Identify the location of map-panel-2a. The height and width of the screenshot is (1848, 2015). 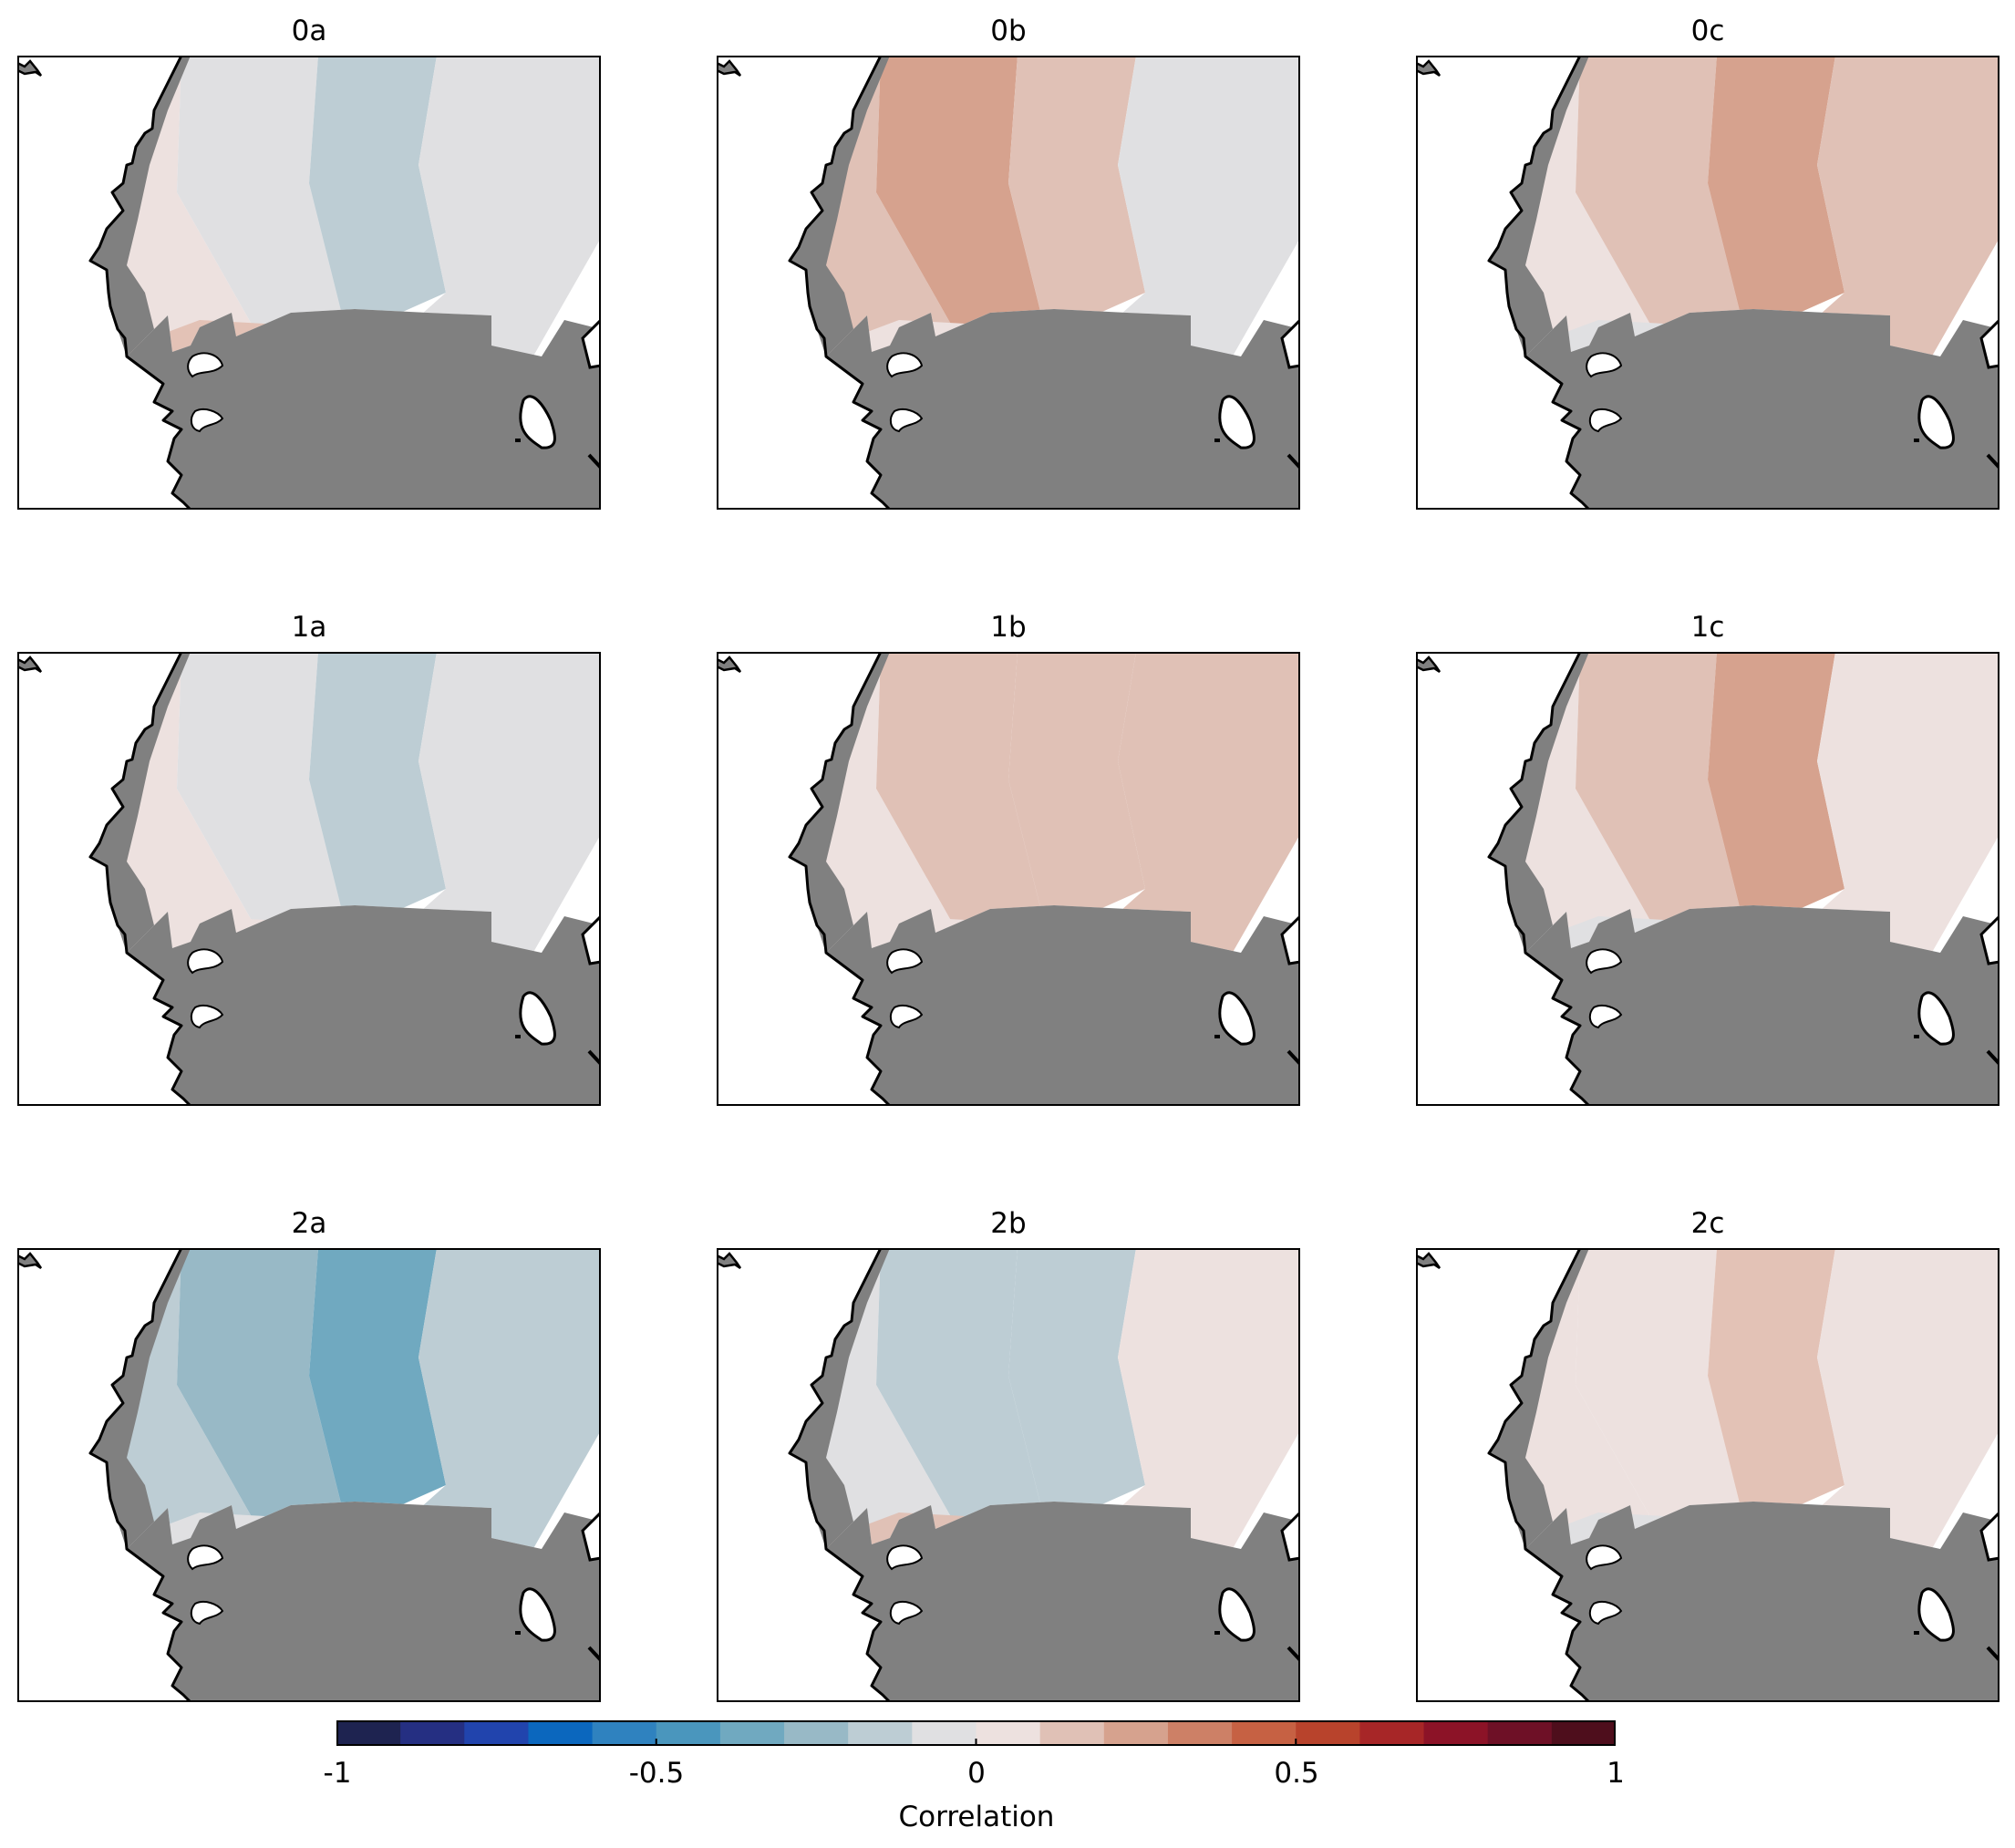
(309, 1475).